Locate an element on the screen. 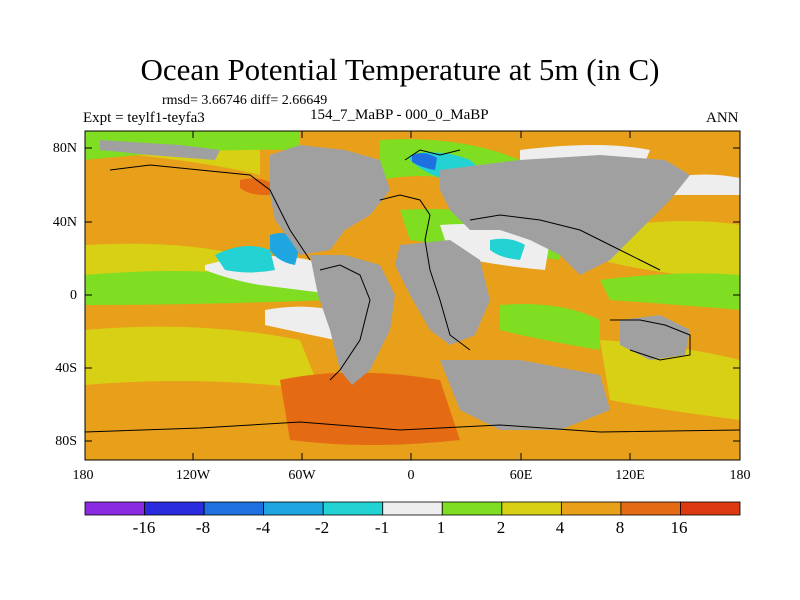 The width and height of the screenshot is (800, 600). colorbar-label: -8 is located at coordinates (203, 527).